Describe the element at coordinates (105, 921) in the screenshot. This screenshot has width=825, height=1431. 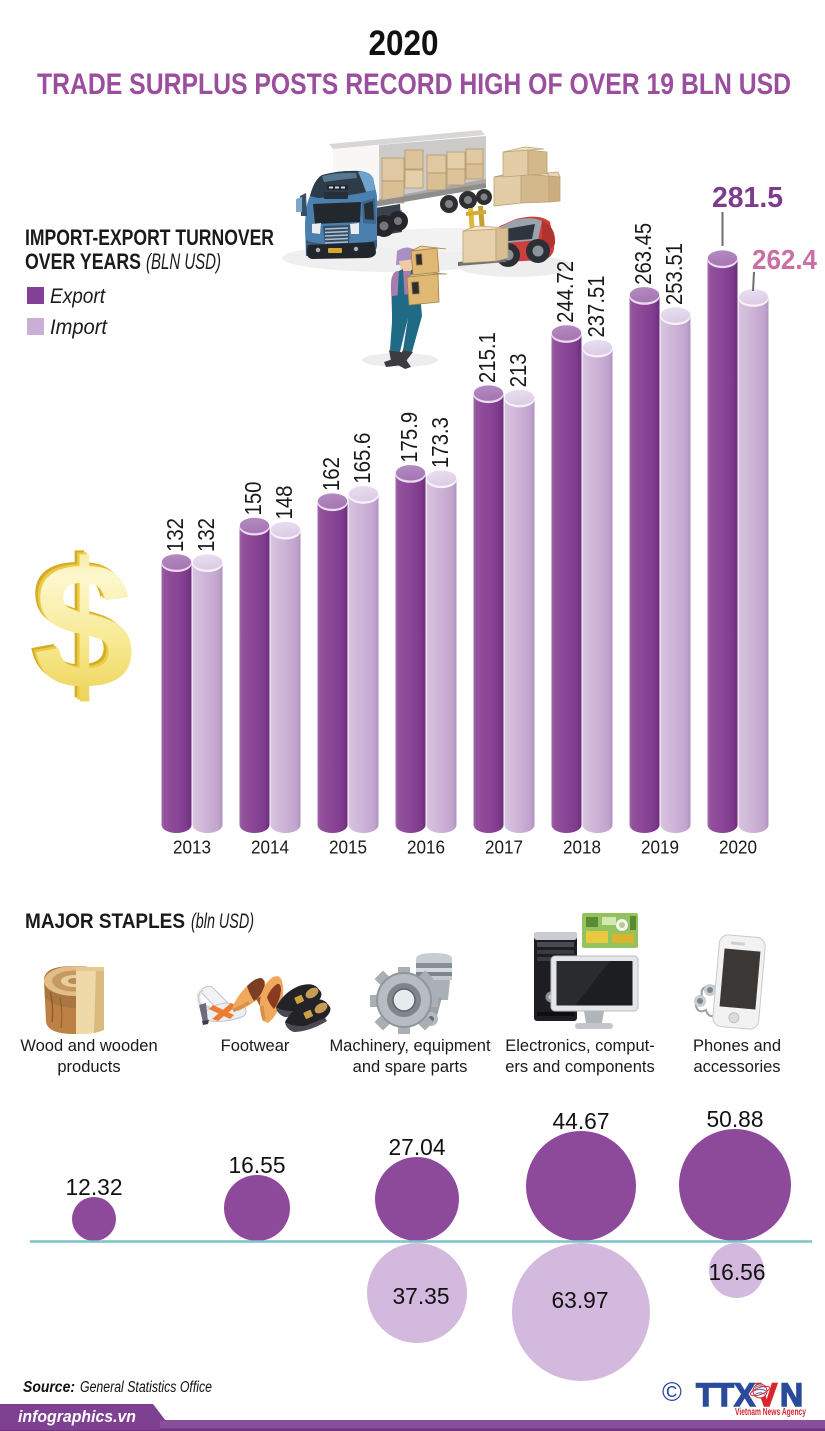
I see `svg-text: MAJOR STAPLES` at that location.